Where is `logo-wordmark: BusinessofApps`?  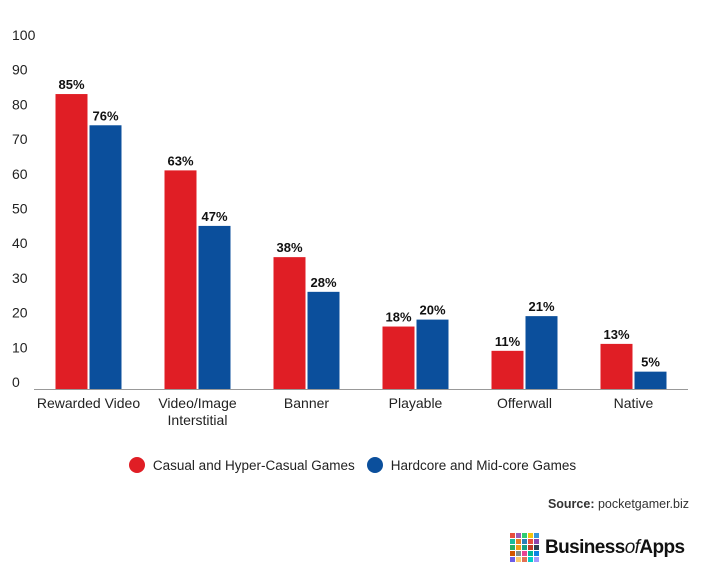 logo-wordmark: BusinessofApps is located at coordinates (615, 547).